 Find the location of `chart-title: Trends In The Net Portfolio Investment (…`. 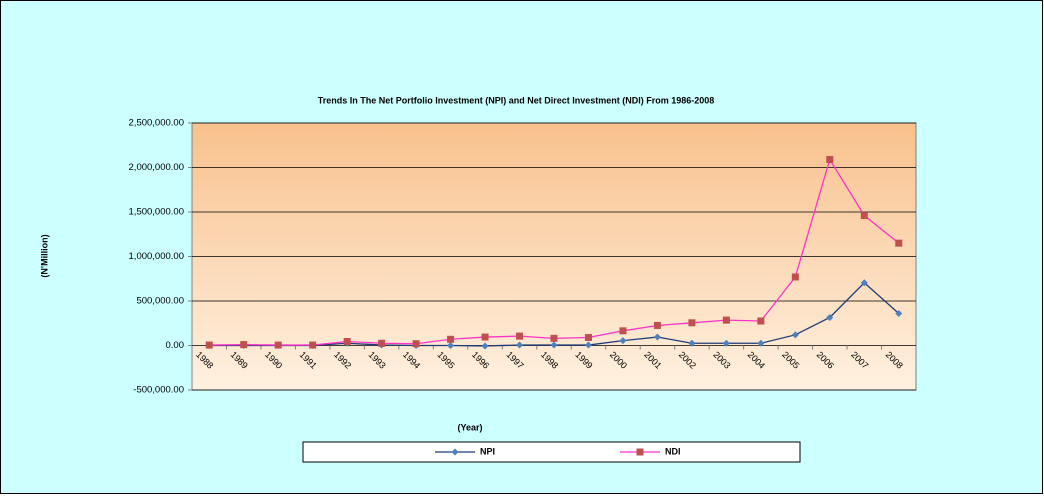

chart-title: Trends In The Net Portfolio Investment (… is located at coordinates (516, 100).